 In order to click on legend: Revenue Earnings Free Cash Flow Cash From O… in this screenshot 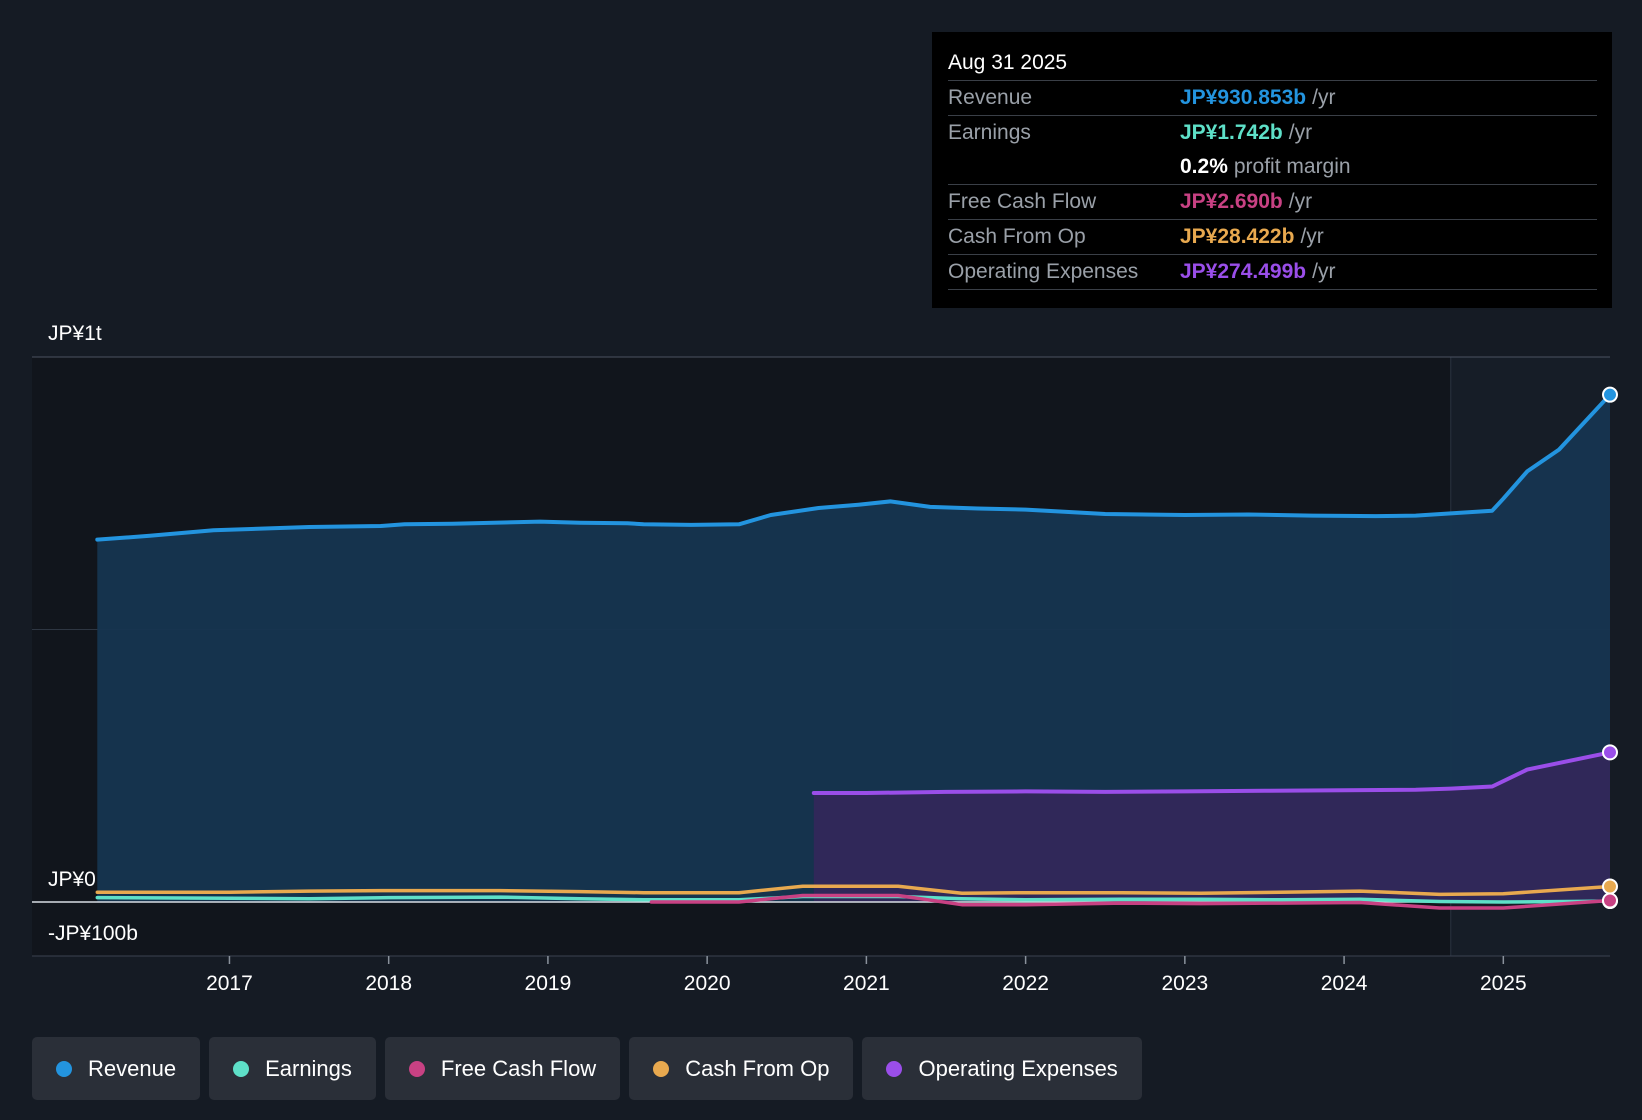, I will do `click(587, 1068)`.